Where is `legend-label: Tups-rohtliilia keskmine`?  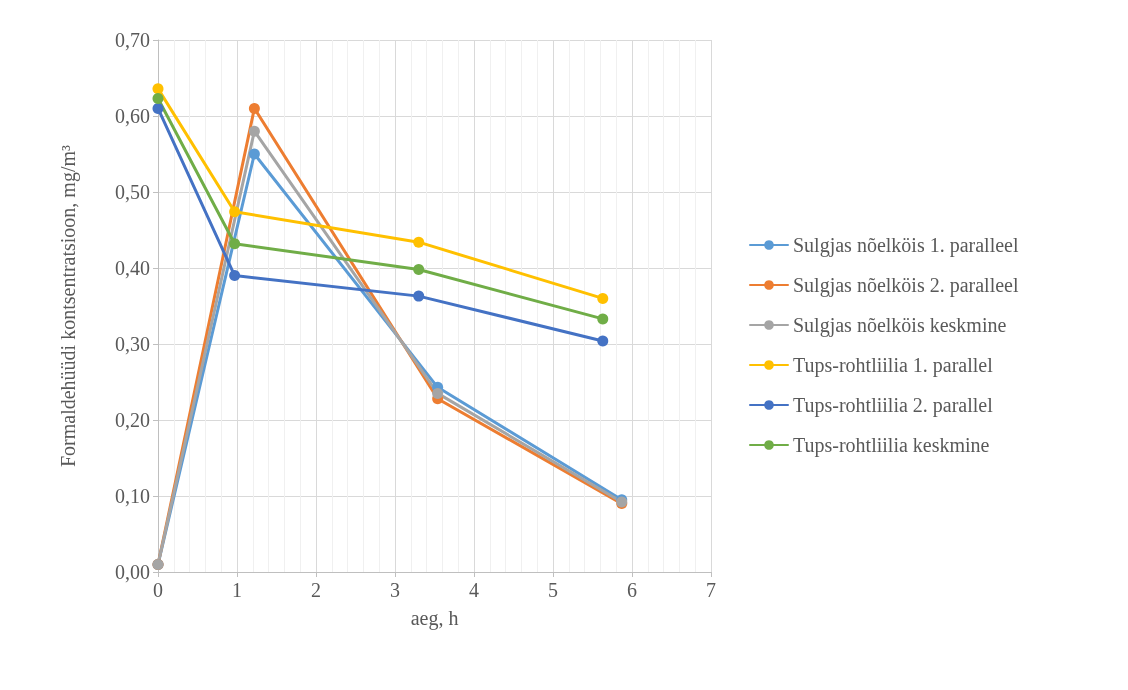 legend-label: Tups-rohtliilia keskmine is located at coordinates (891, 445).